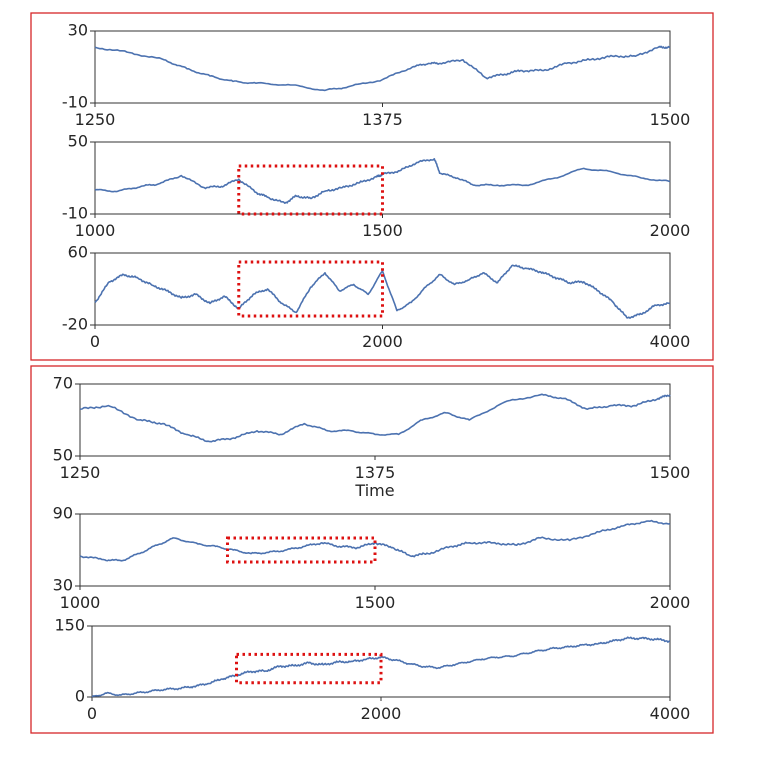 The width and height of the screenshot is (760, 760). I want to click on panel-6: 150 00 2000 4000, so click(372, 670).